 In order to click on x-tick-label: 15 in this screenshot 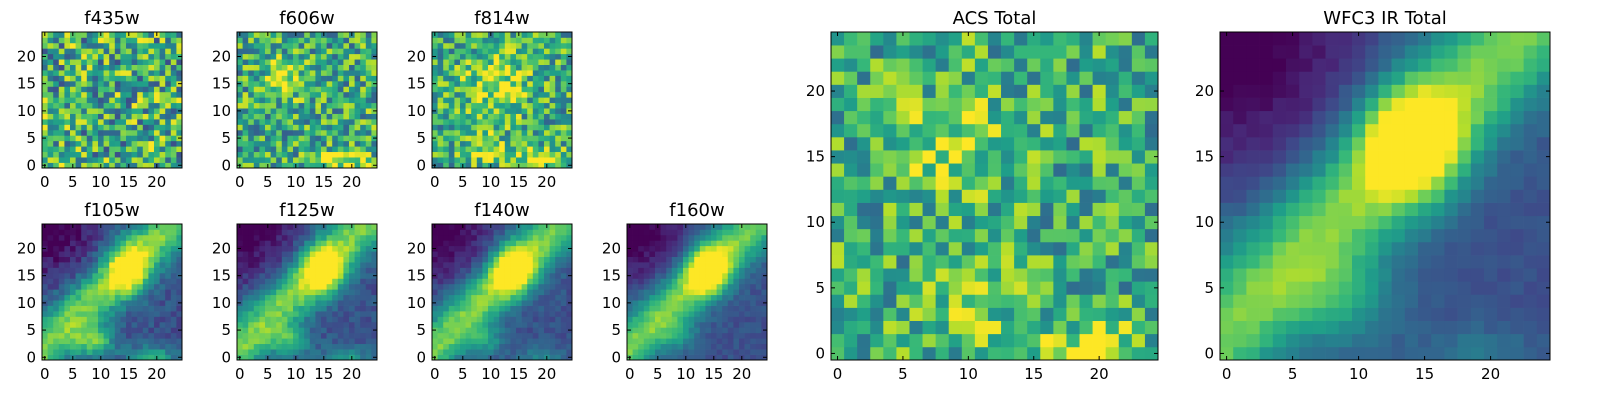, I will do `click(713, 374)`.